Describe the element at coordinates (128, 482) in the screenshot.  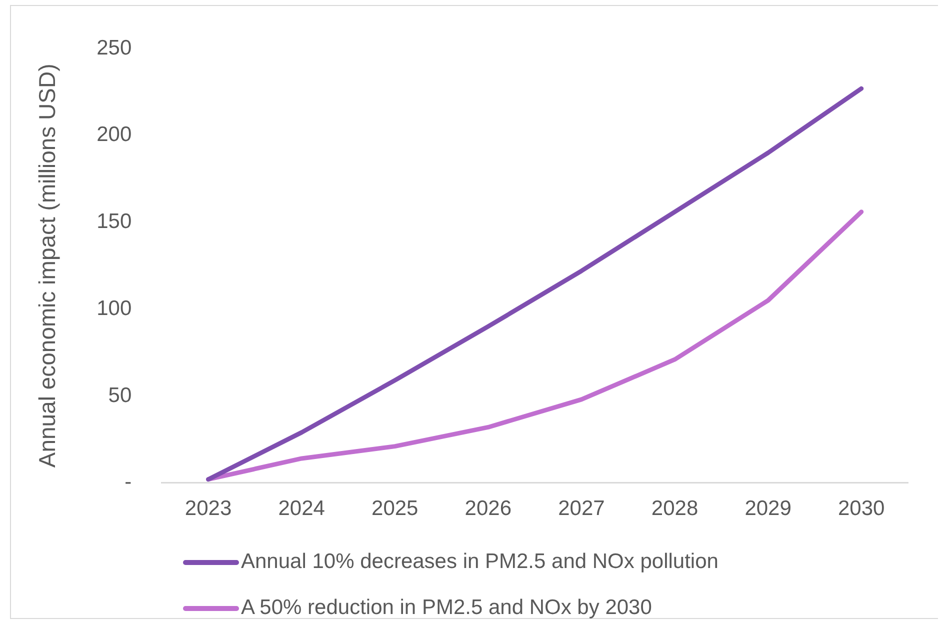
I see `y-tick-label: -` at that location.